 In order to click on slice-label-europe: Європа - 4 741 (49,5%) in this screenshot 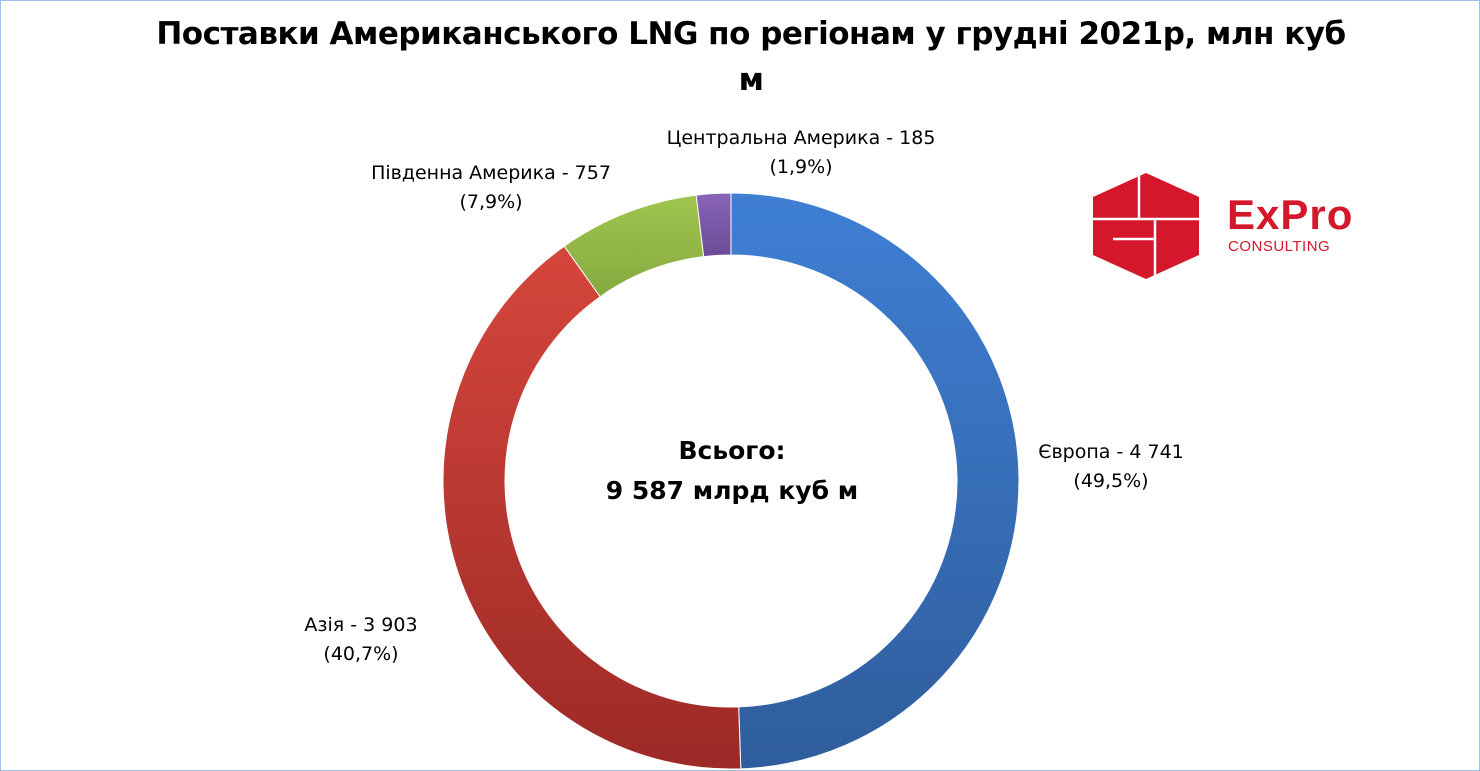, I will do `click(1111, 467)`.